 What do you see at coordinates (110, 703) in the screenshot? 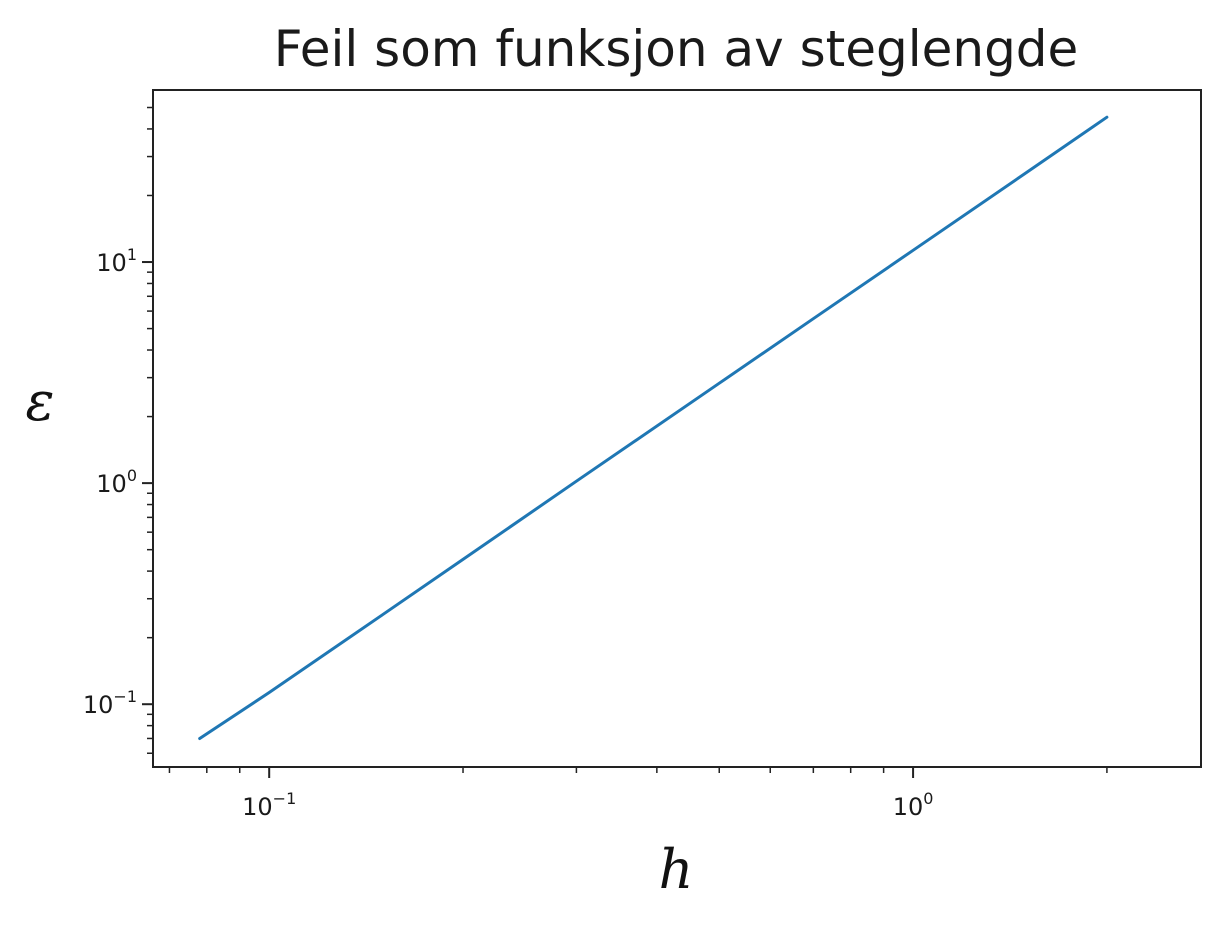
I see `y-tick-label: 10⁻¹` at bounding box center [110, 703].